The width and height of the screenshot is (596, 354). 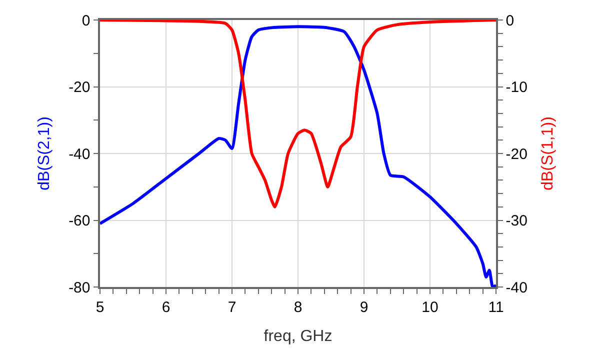 What do you see at coordinates (510, 21) in the screenshot?
I see `y2-tick-label: 0` at bounding box center [510, 21].